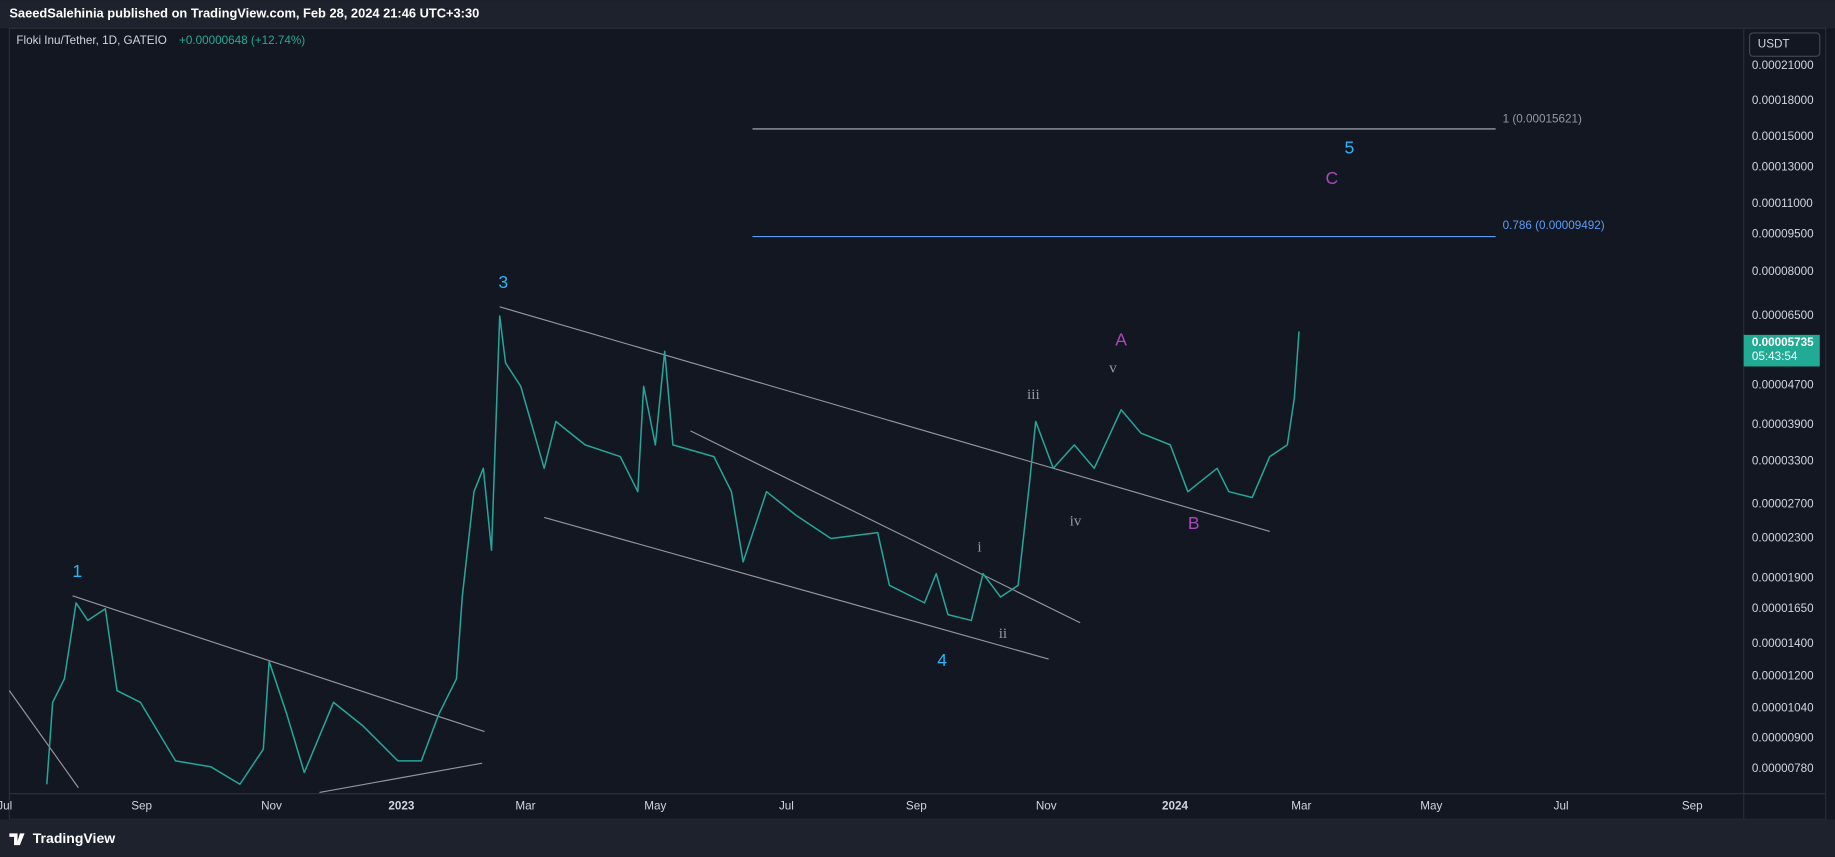 The height and width of the screenshot is (857, 1835). Describe the element at coordinates (1782, 203) in the screenshot. I see `price-label: 0.00011000` at that location.